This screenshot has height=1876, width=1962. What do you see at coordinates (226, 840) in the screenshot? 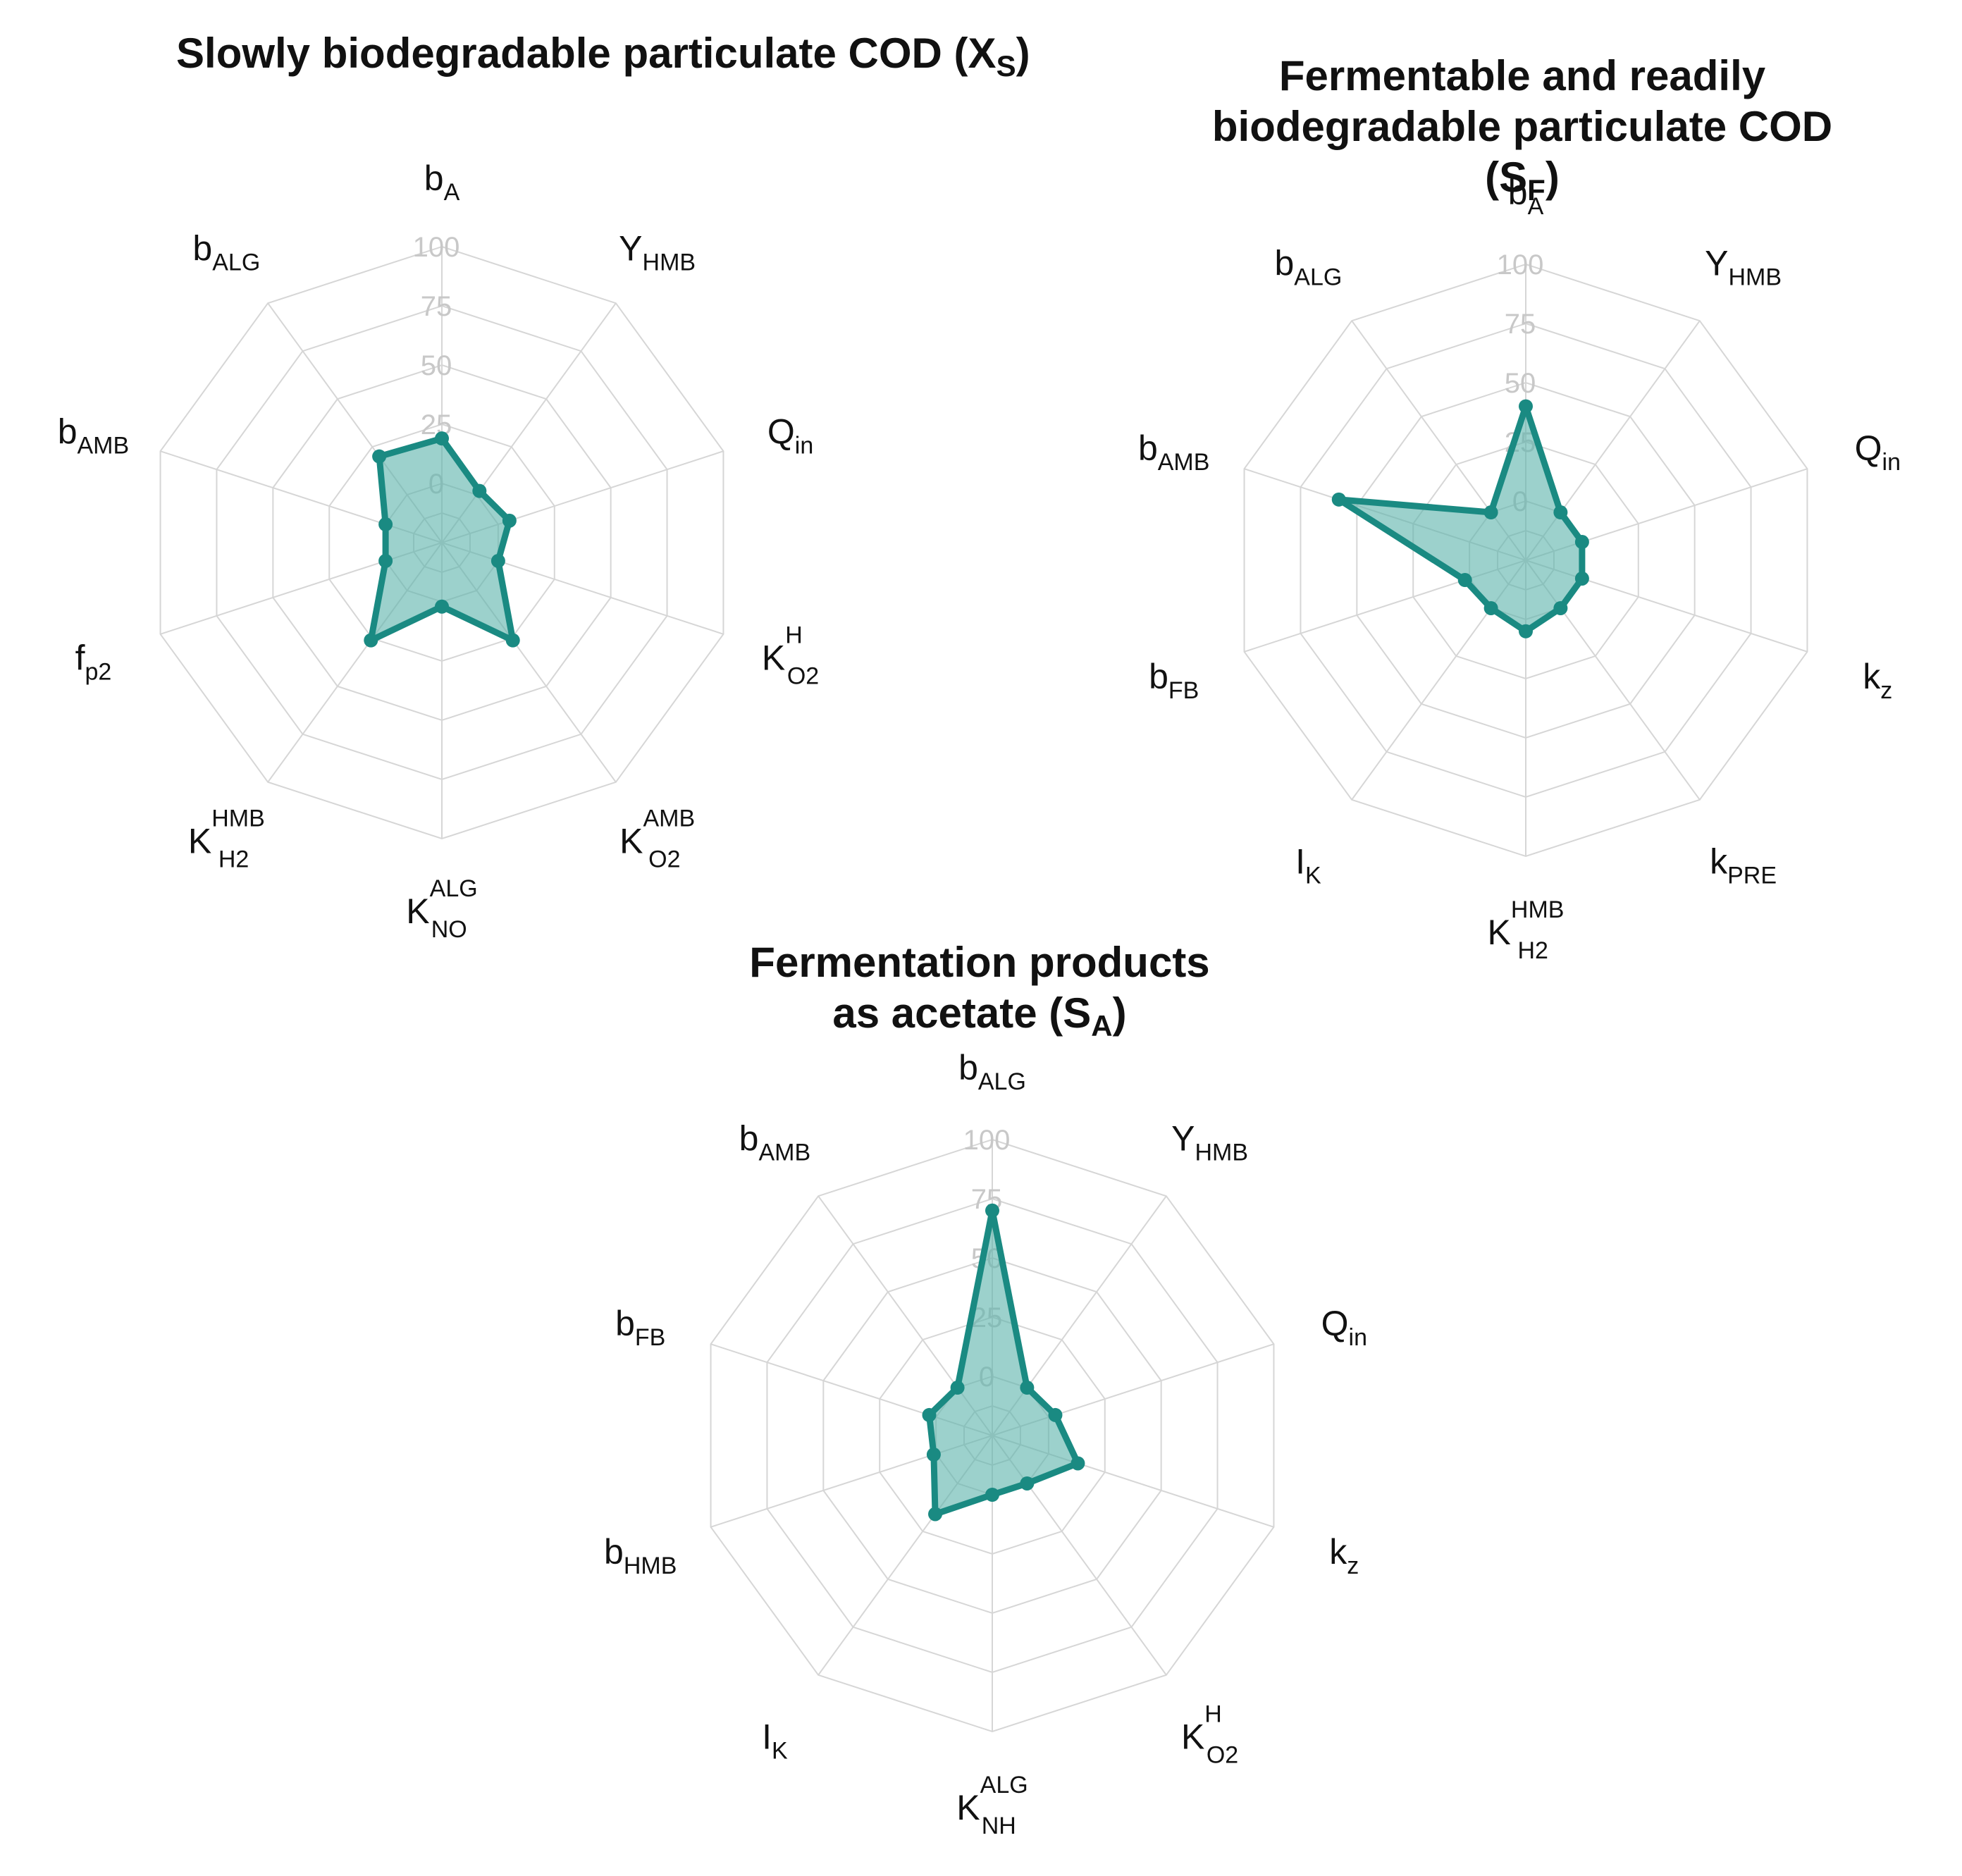
I see `axis-label-6: KHMB H2` at bounding box center [226, 840].